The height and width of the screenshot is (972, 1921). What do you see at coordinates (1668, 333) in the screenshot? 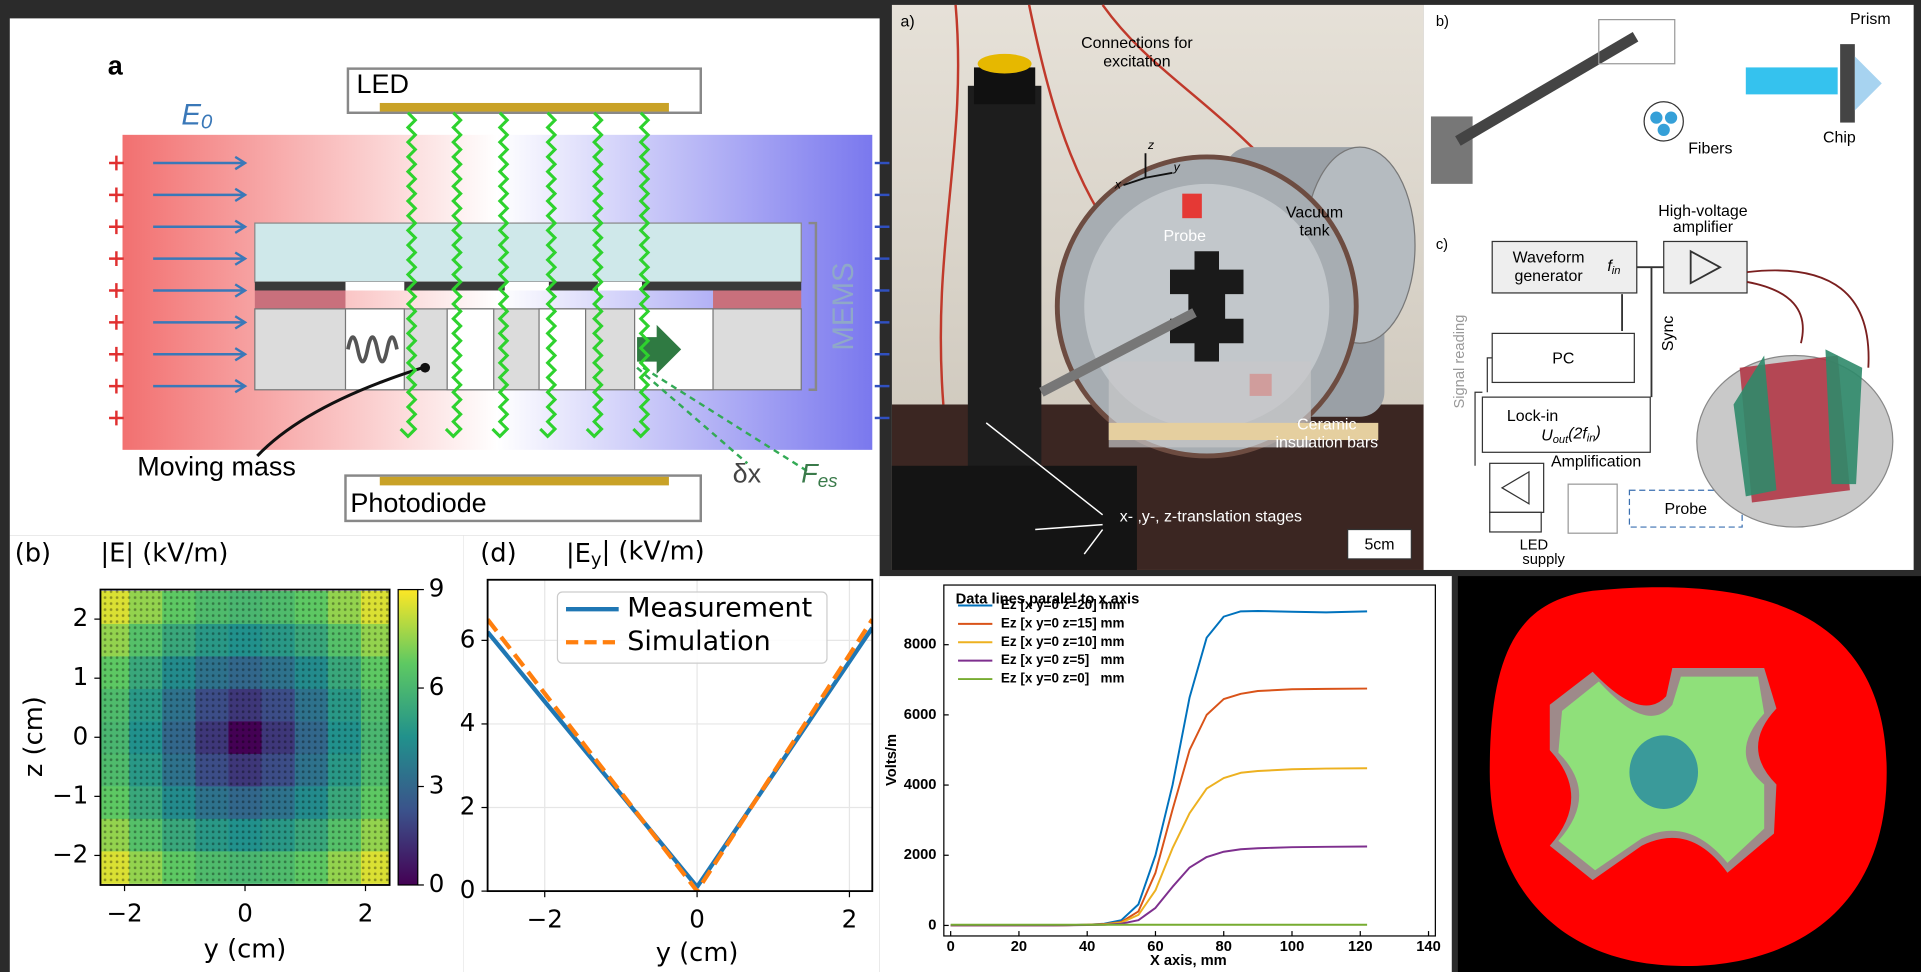
I see `sync-label: Sync` at bounding box center [1668, 333].